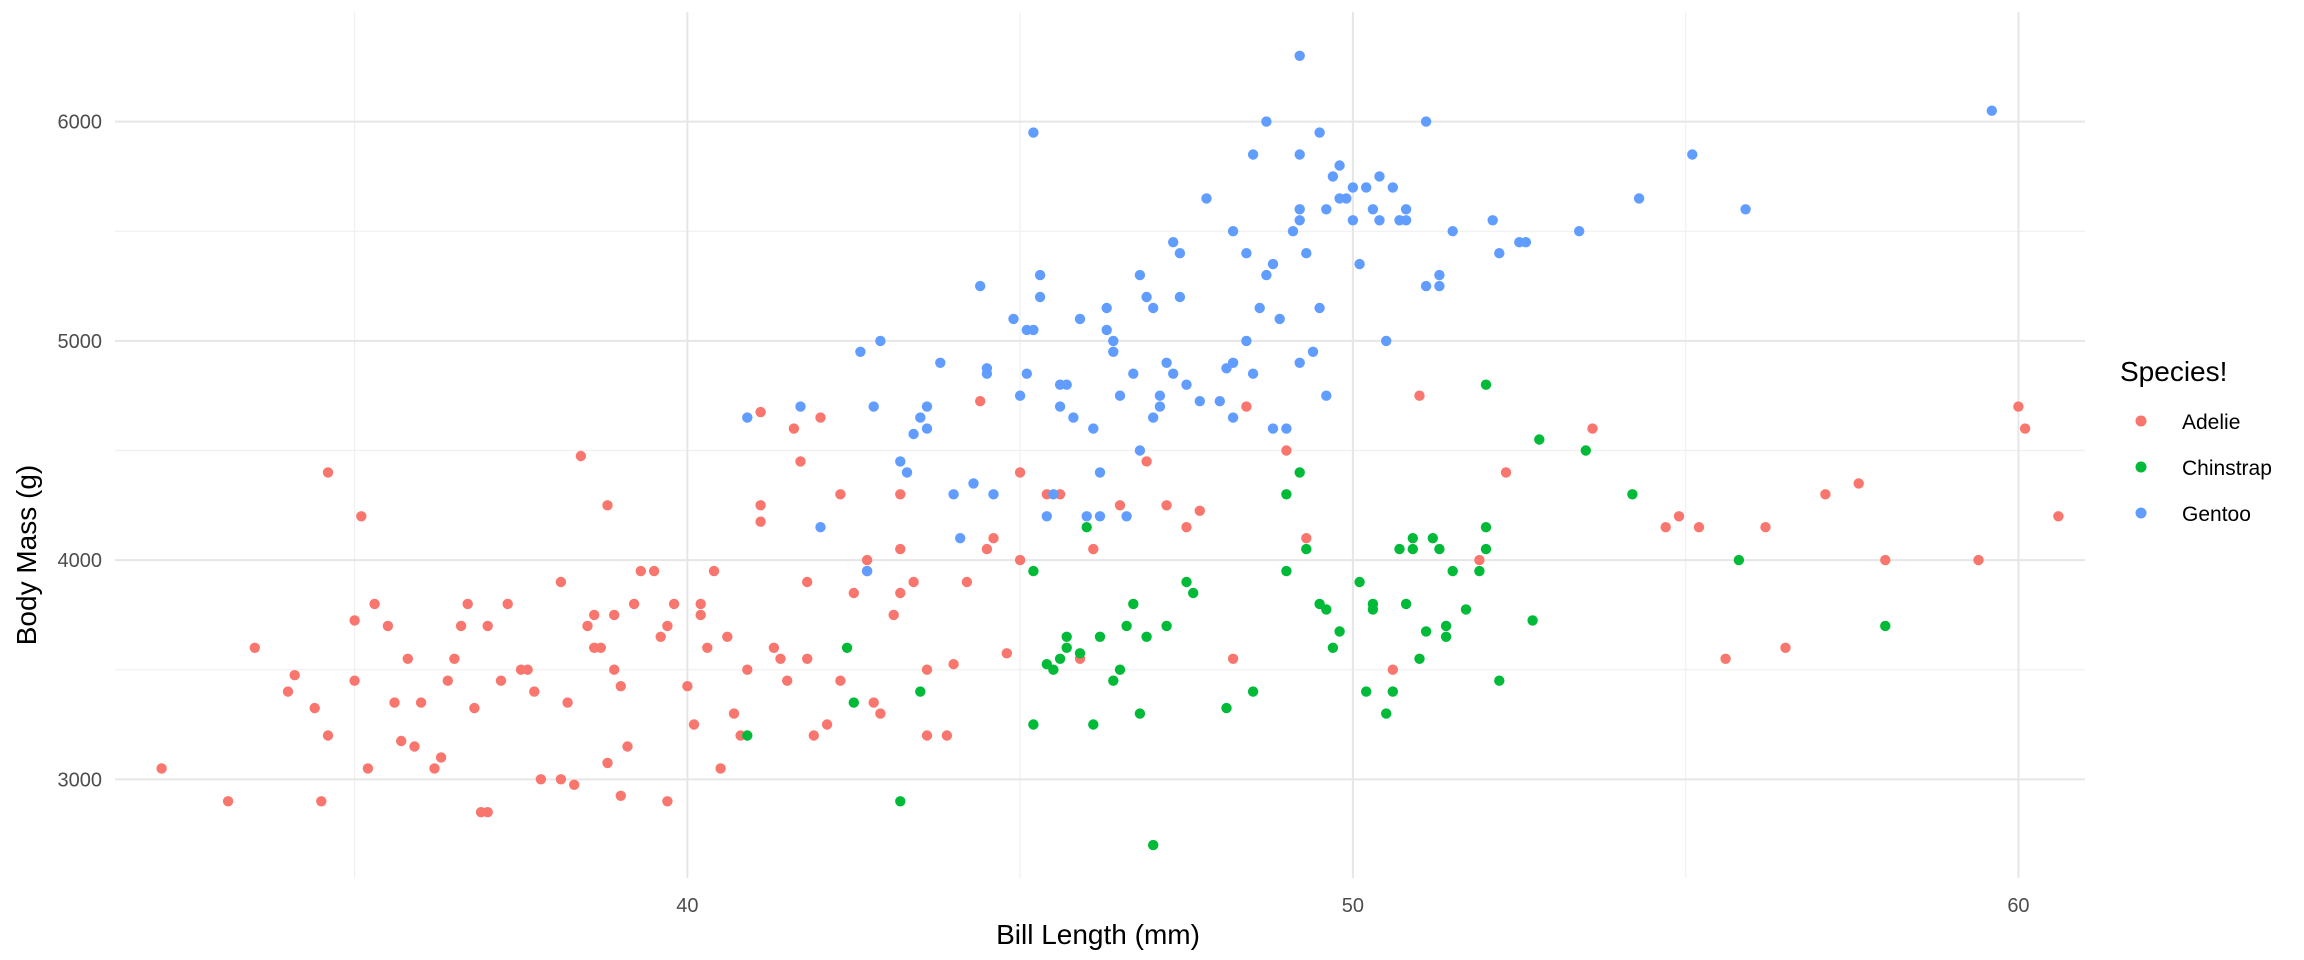 The width and height of the screenshot is (2304, 960). What do you see at coordinates (2141, 421) in the screenshot?
I see `legend-key-adelie` at bounding box center [2141, 421].